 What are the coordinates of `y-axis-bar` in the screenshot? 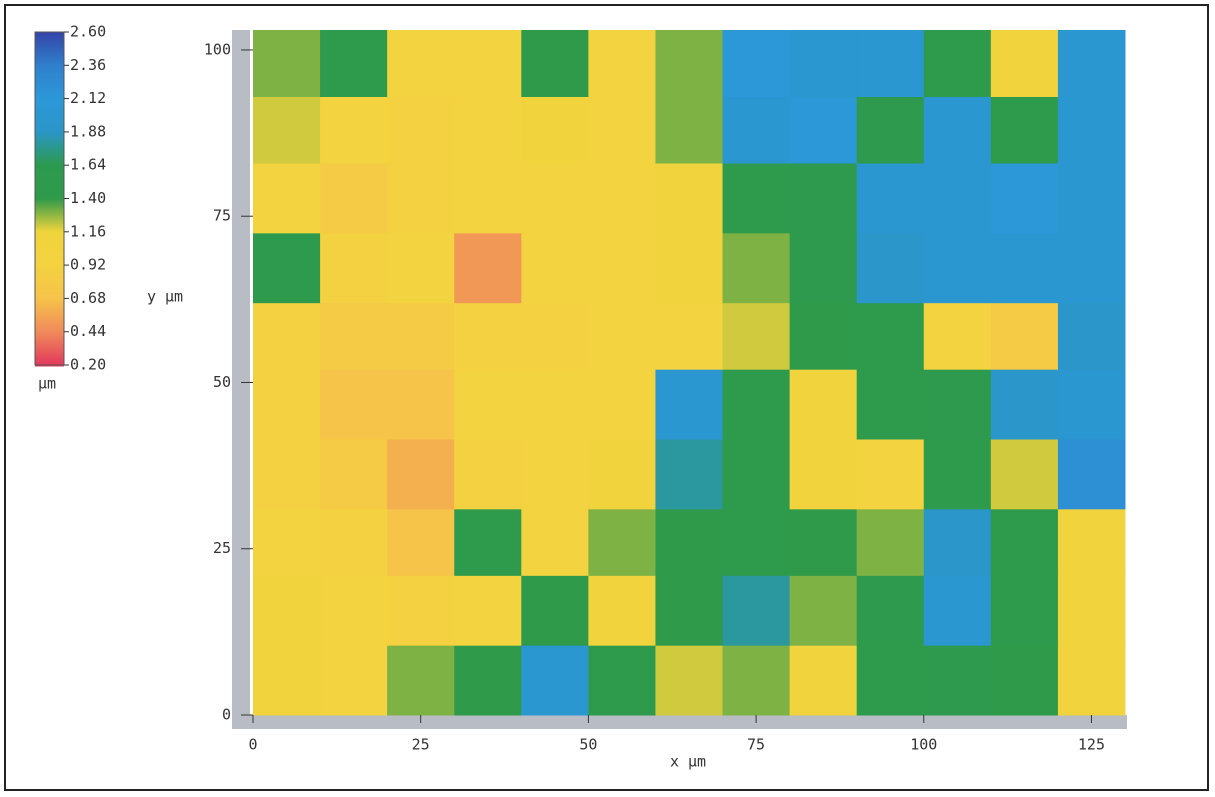 It's located at (241, 376).